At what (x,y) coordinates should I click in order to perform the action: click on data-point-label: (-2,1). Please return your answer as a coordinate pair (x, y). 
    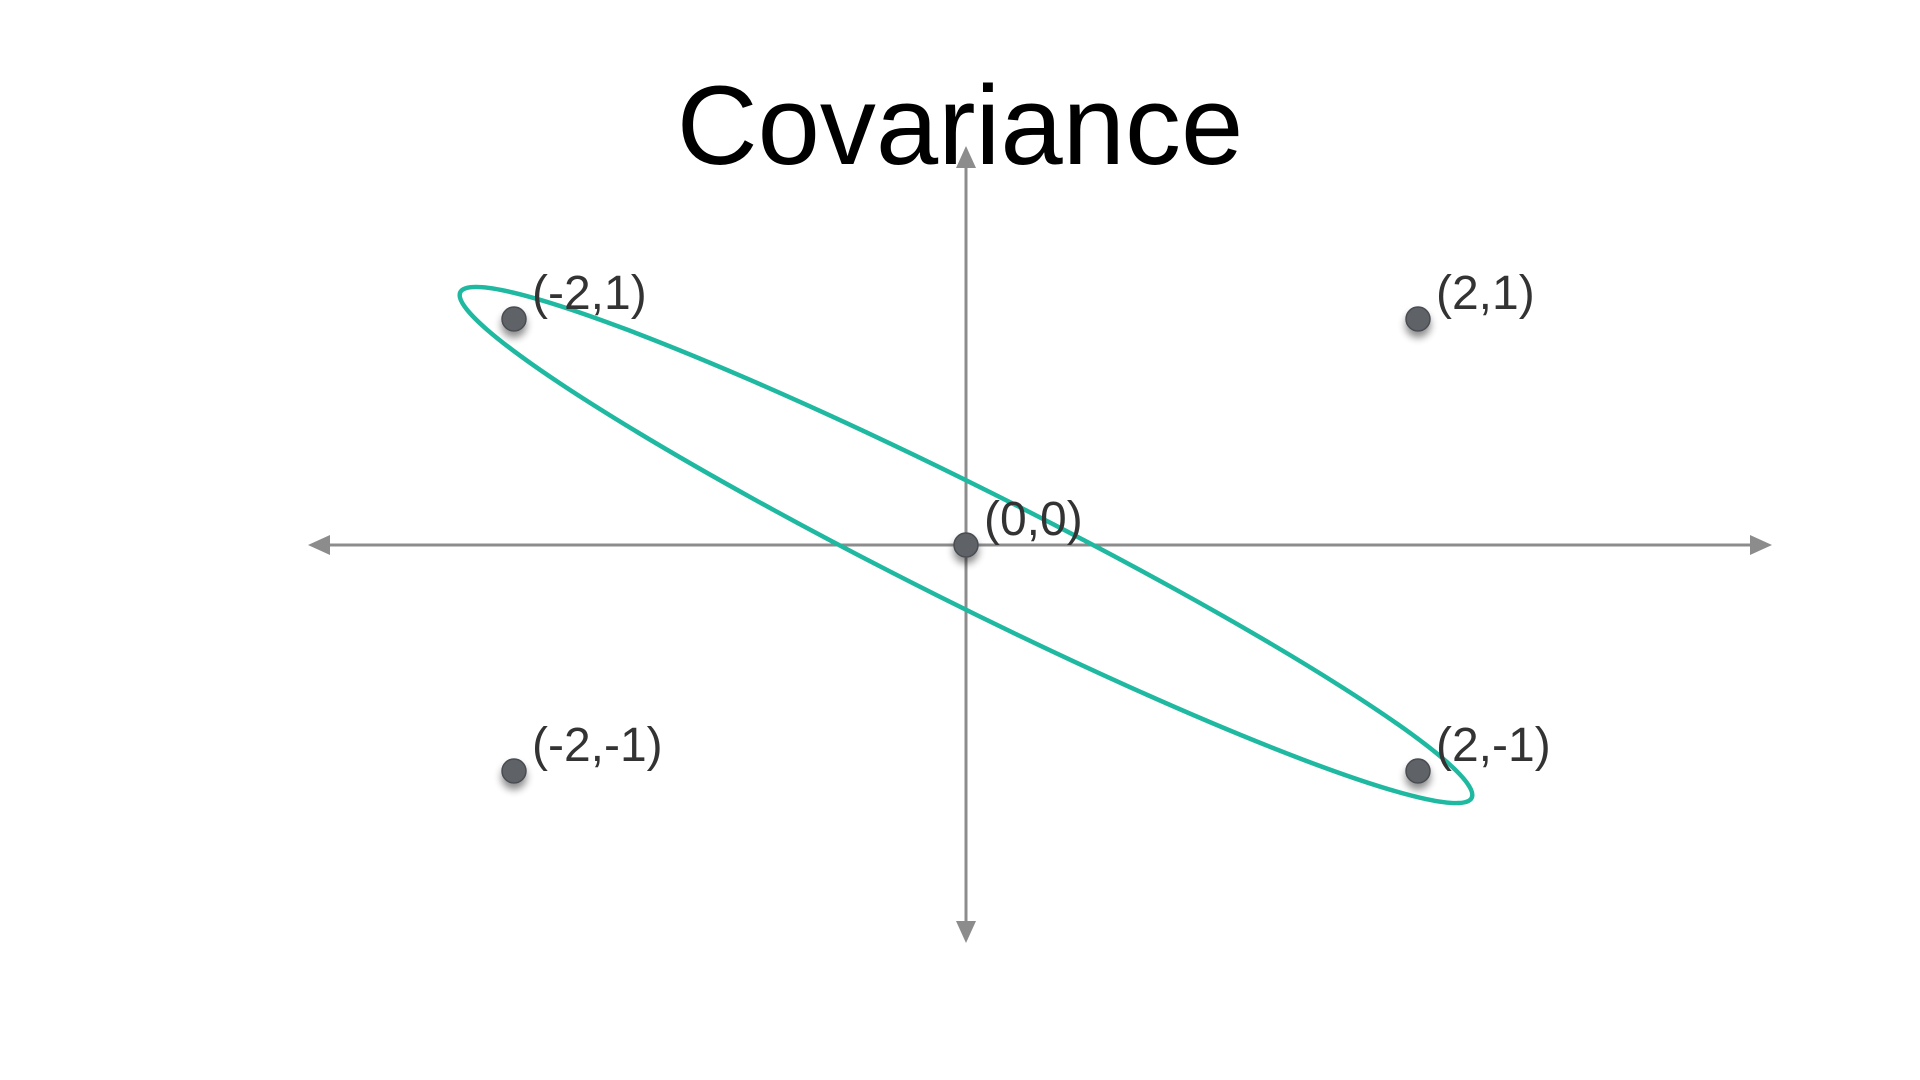
    Looking at the image, I should click on (589, 293).